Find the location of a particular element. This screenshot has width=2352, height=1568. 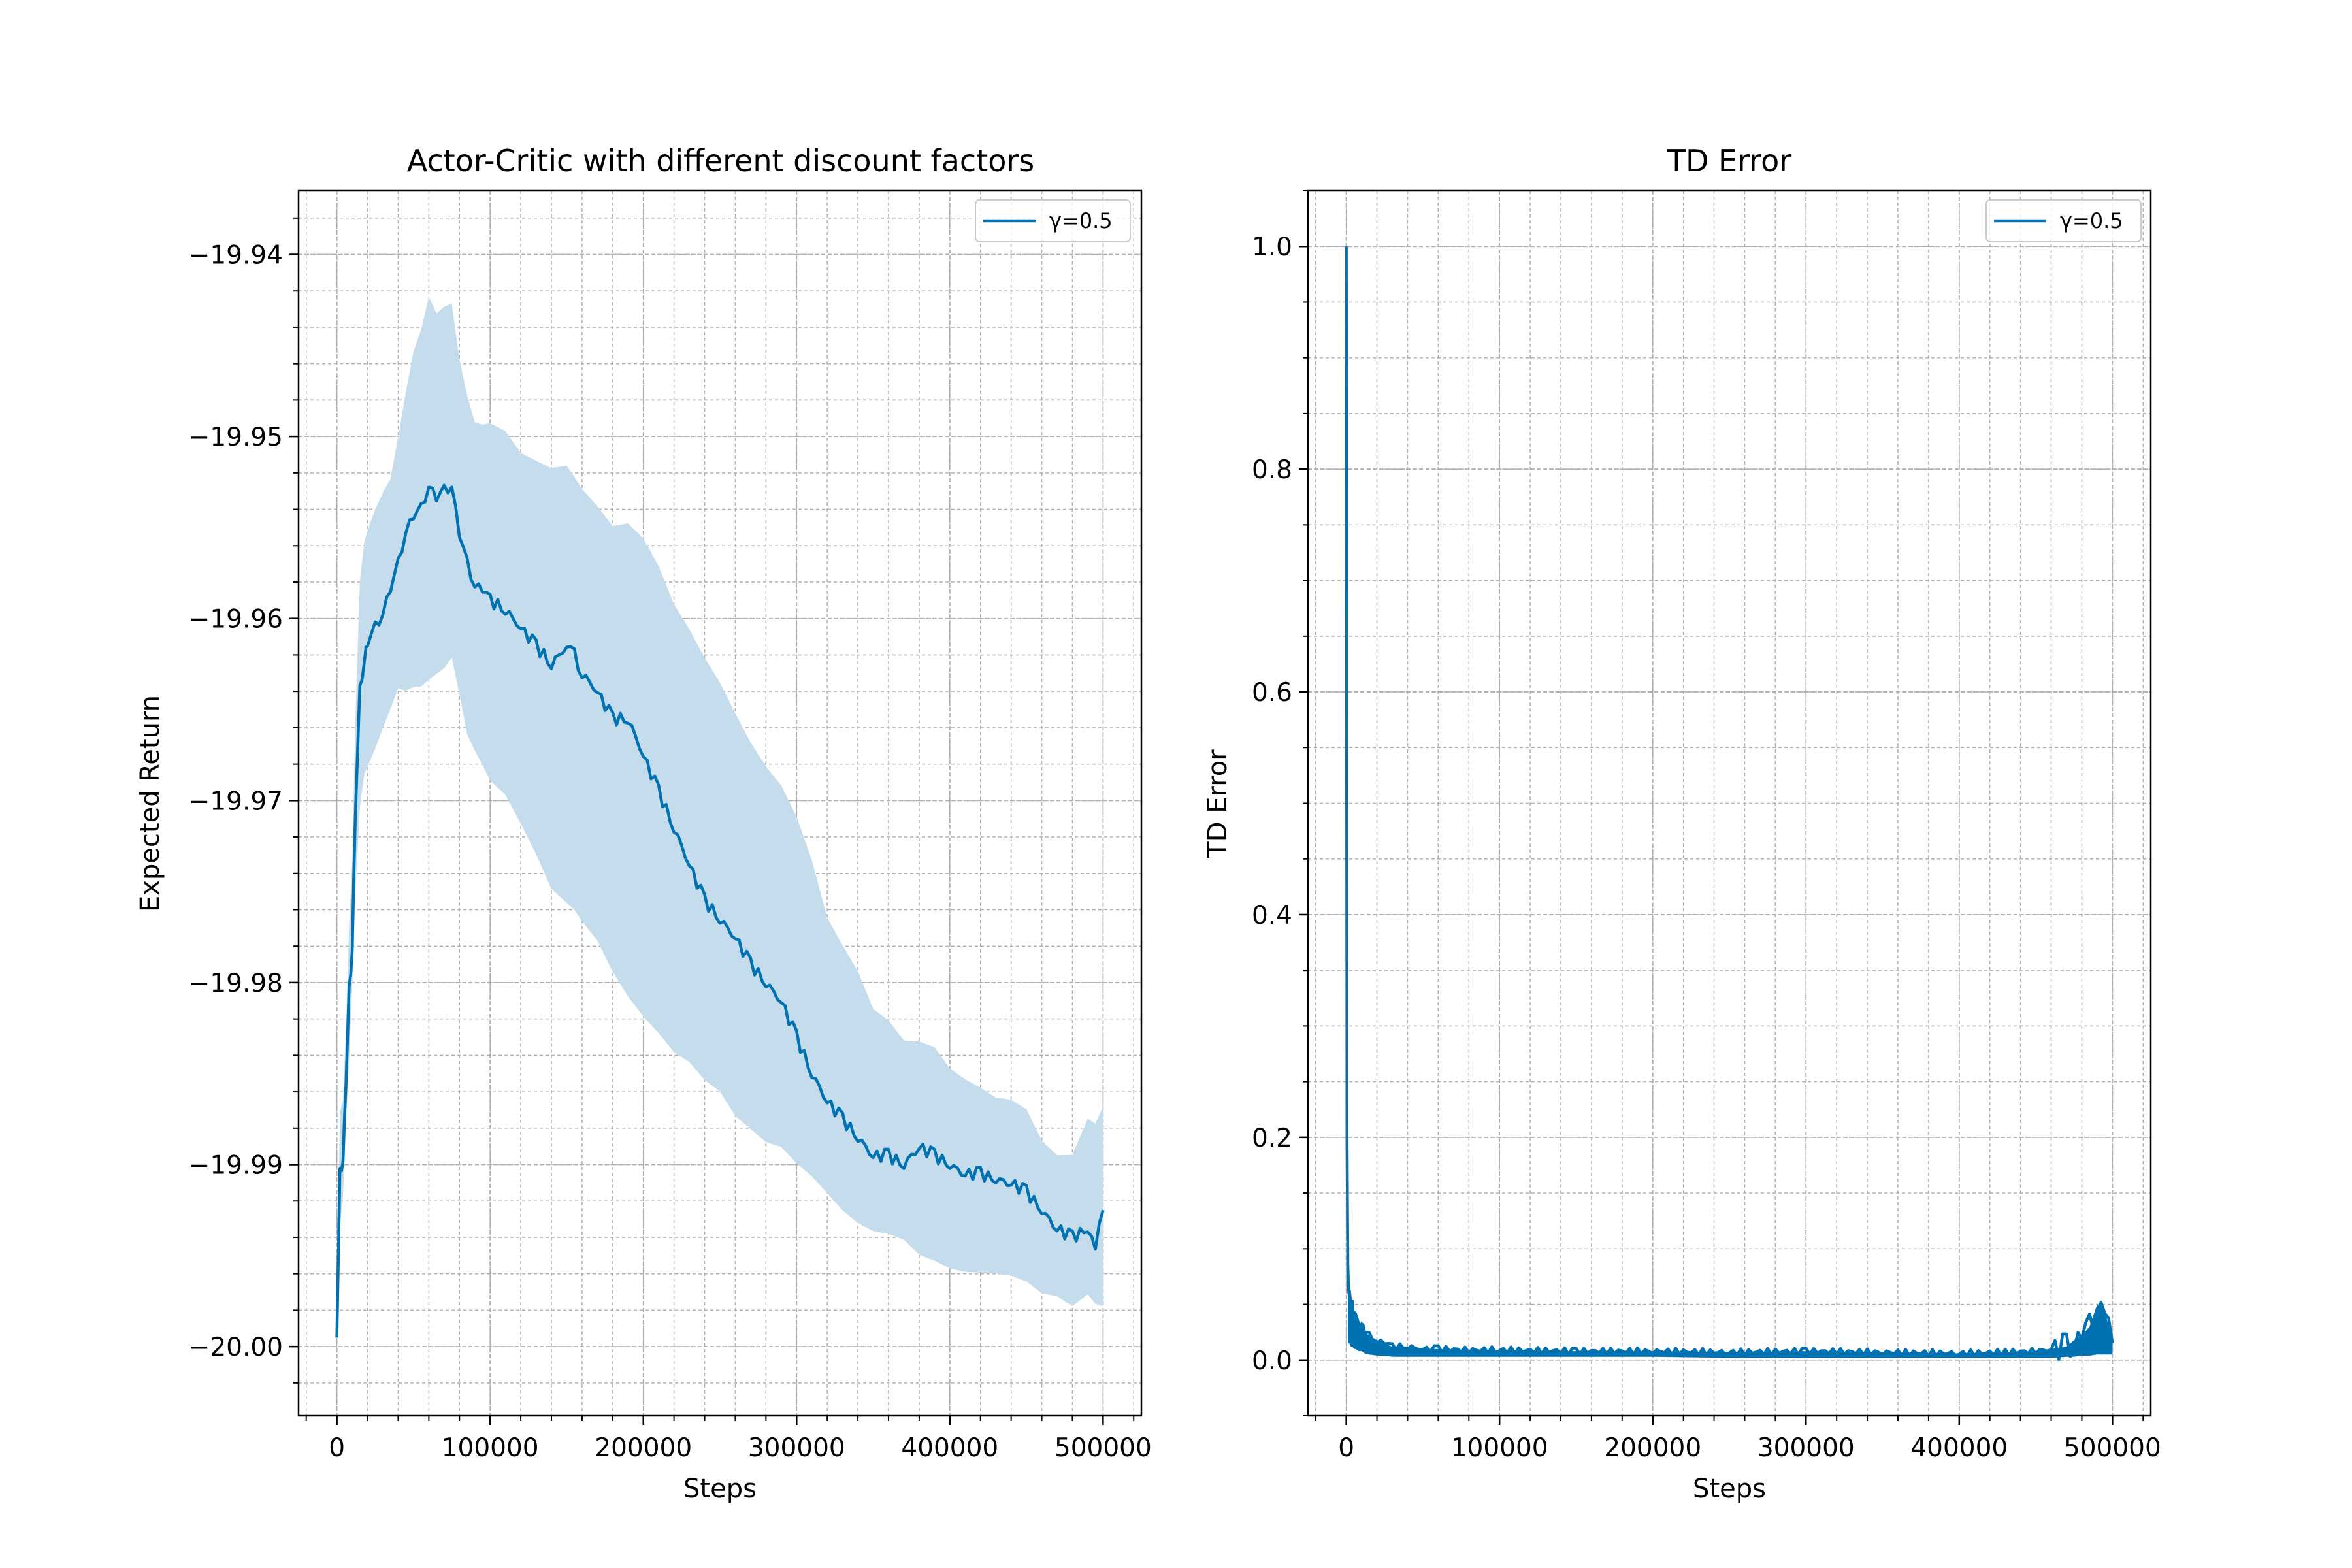

chart-left-ylabel: Expected Return is located at coordinates (150, 803).